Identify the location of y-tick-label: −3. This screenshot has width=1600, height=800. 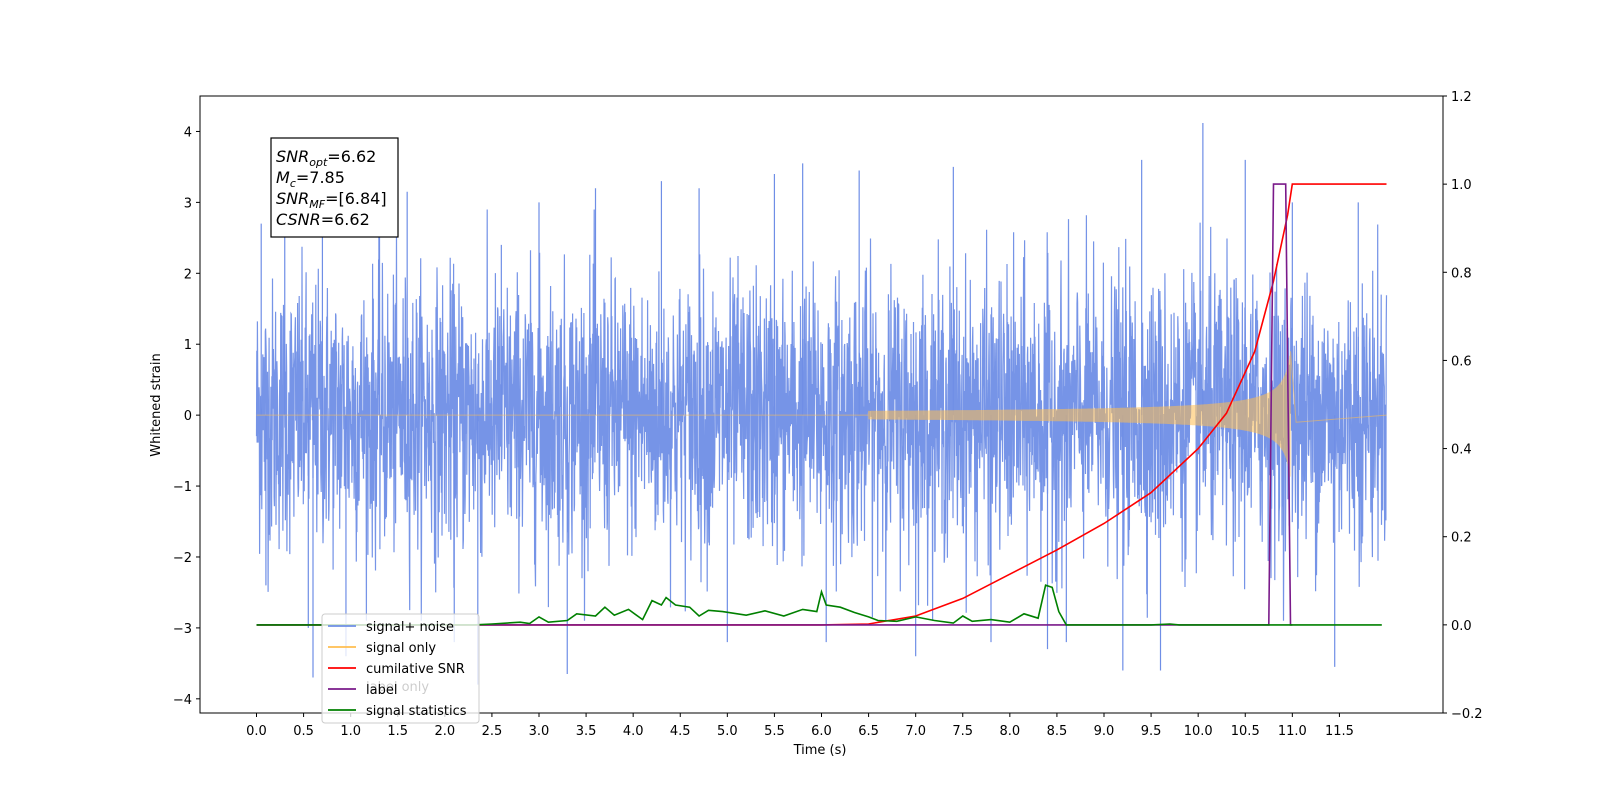
(182, 629).